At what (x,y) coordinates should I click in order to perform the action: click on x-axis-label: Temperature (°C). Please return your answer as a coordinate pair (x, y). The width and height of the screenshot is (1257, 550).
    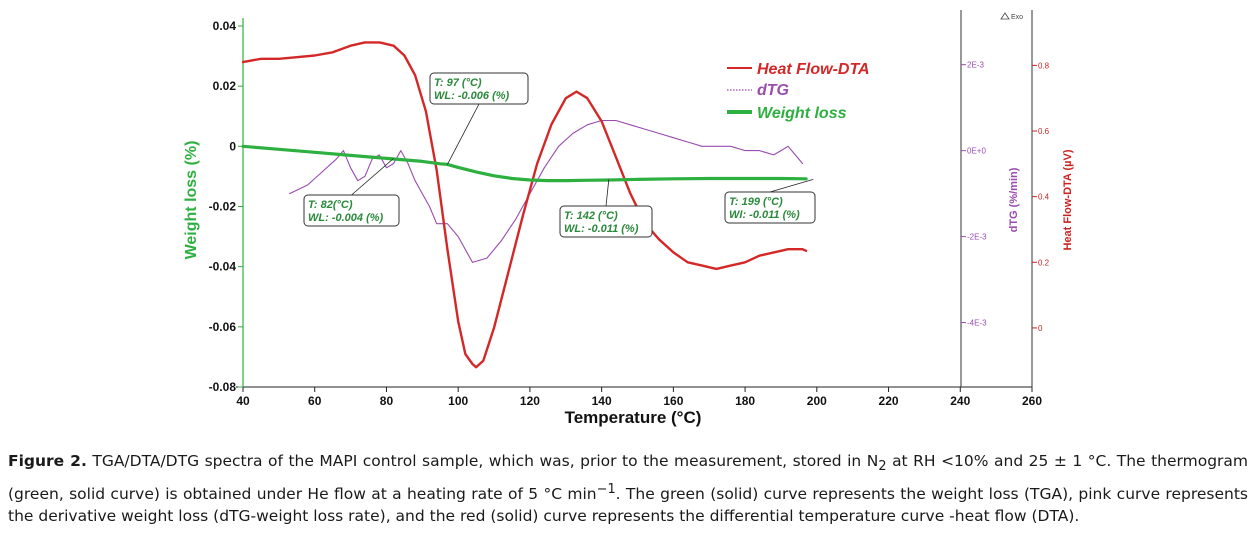
    Looking at the image, I should click on (633, 417).